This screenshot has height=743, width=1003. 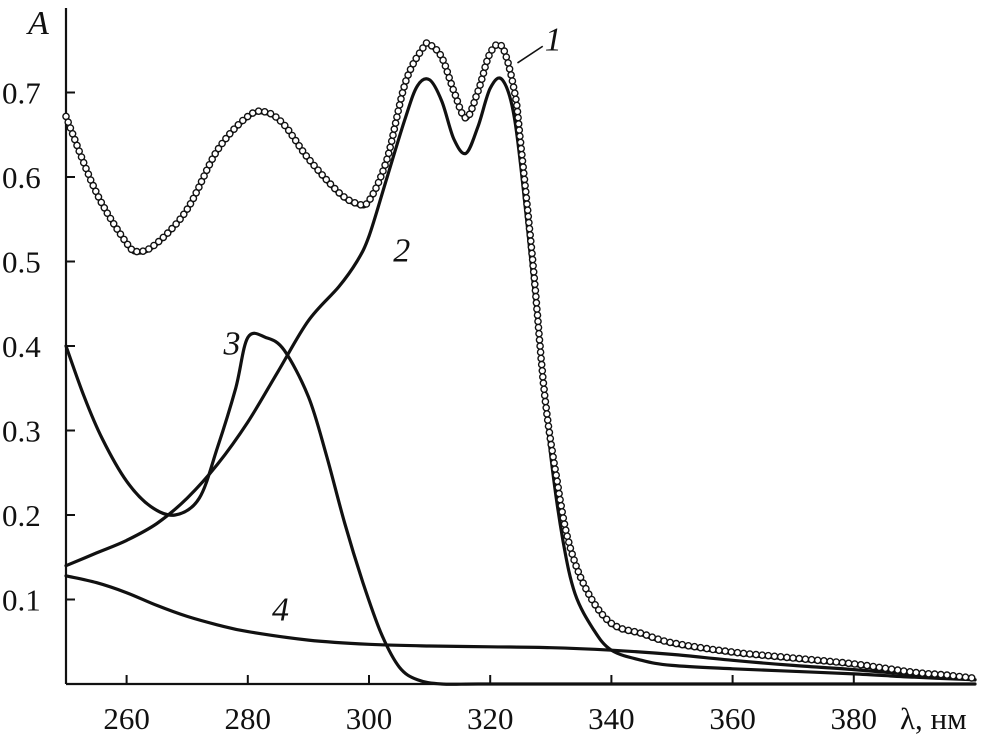 I want to click on y-tick-label: 0.1, so click(x=21, y=600).